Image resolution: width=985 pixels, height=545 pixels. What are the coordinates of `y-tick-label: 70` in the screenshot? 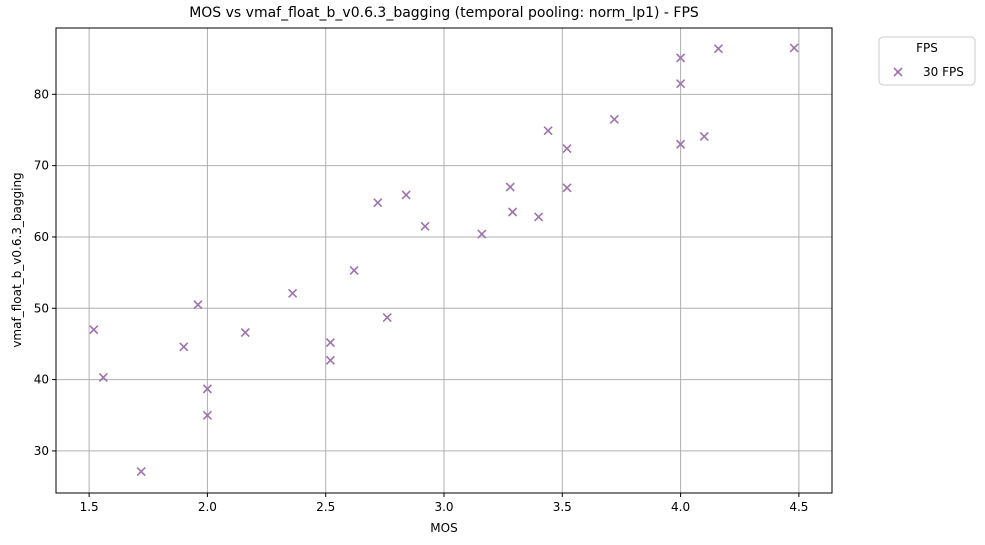 It's located at (41, 166).